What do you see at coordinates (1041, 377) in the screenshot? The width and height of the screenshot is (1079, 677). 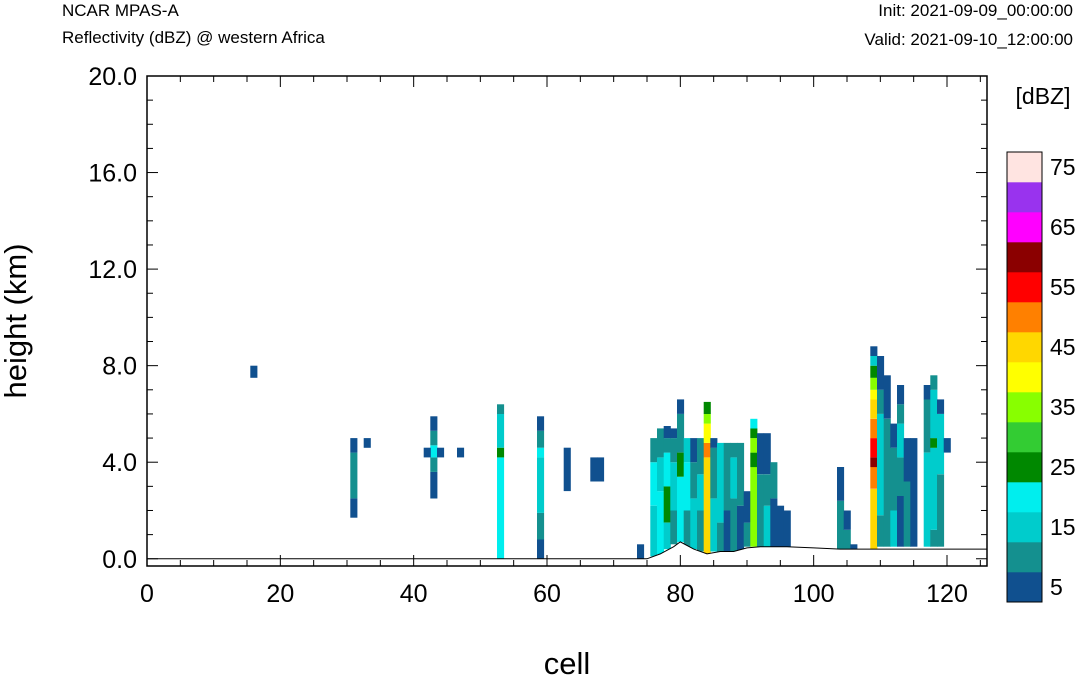 I see `colorbar: 5 15 25 35 45 55 65 75` at bounding box center [1041, 377].